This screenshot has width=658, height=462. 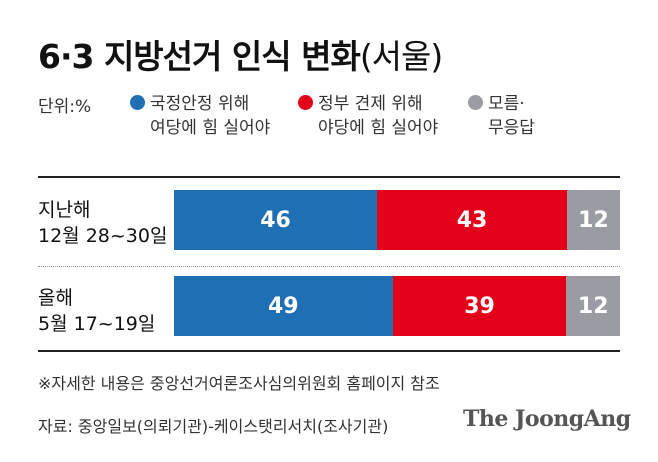 I want to click on bar-segment-ruling-last-year: 46, so click(x=276, y=220).